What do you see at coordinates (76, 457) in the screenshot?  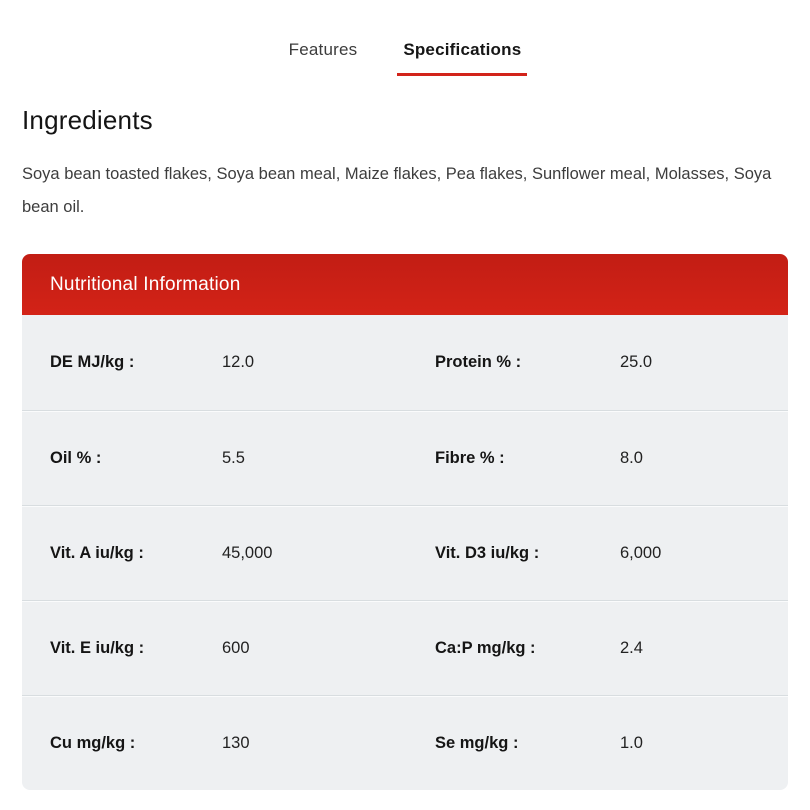 I see `nutrient-label: Oil % :` at bounding box center [76, 457].